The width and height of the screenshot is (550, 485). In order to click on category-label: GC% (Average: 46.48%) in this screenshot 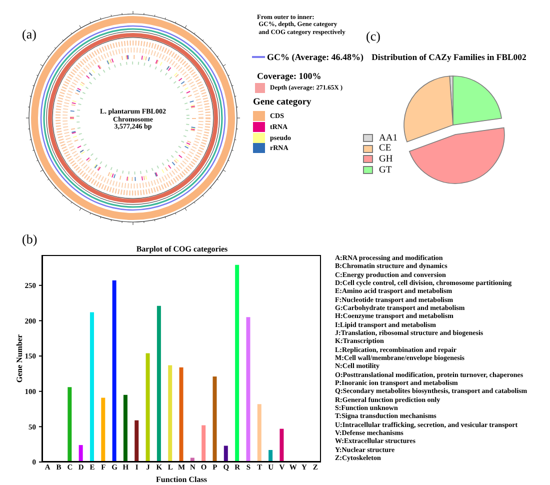, I will do `click(315, 57)`.